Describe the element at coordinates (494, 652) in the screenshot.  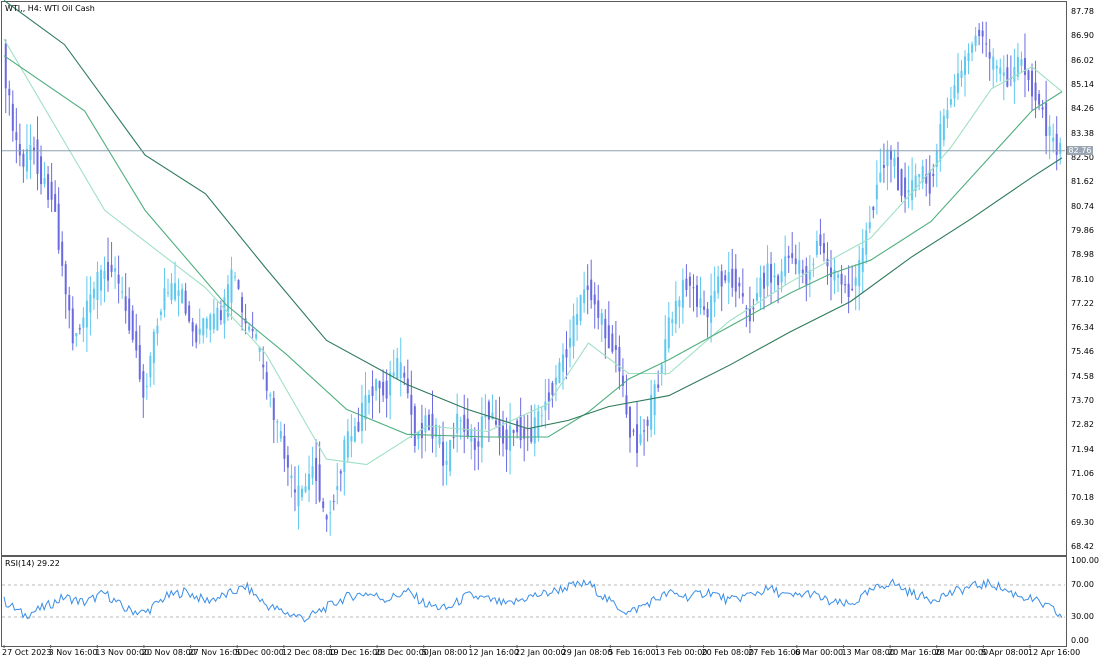
I see `time-axis-label: 12 Jan 16:00` at that location.